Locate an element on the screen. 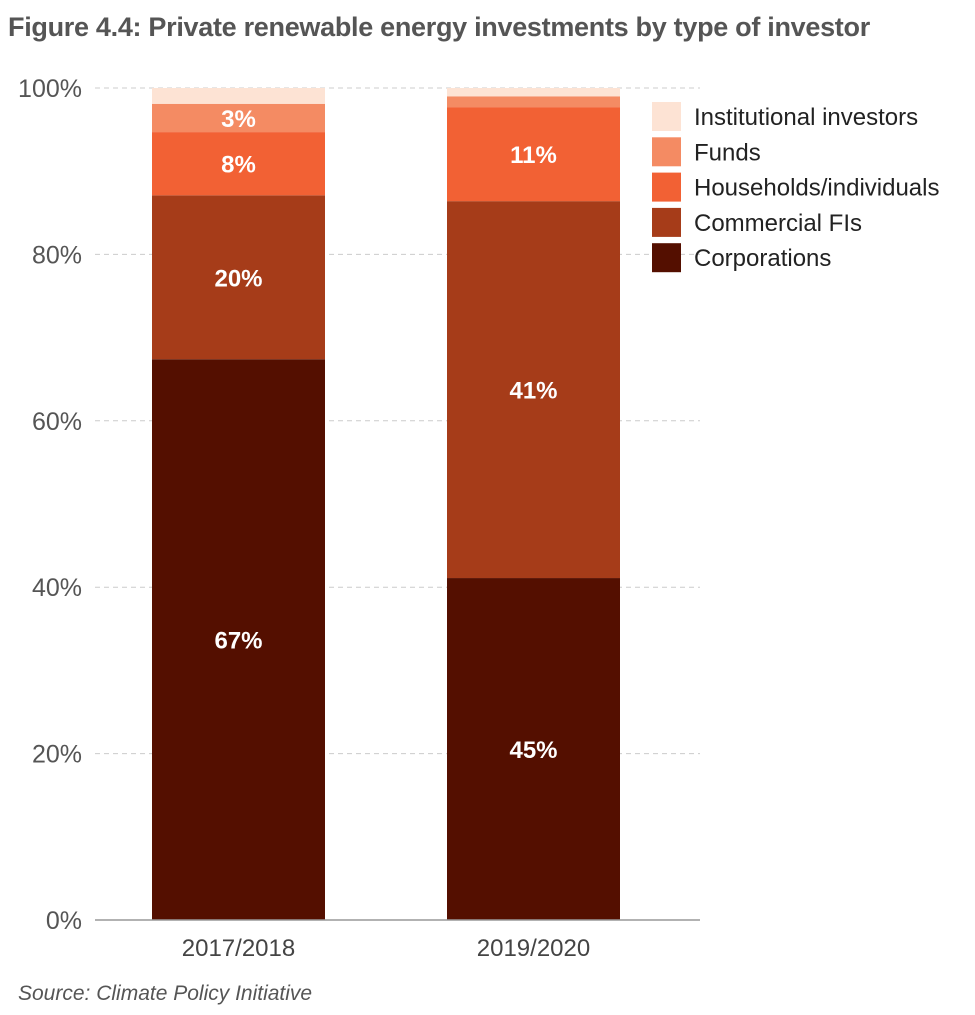 The width and height of the screenshot is (975, 1015). data-label: 45% is located at coordinates (533, 750).